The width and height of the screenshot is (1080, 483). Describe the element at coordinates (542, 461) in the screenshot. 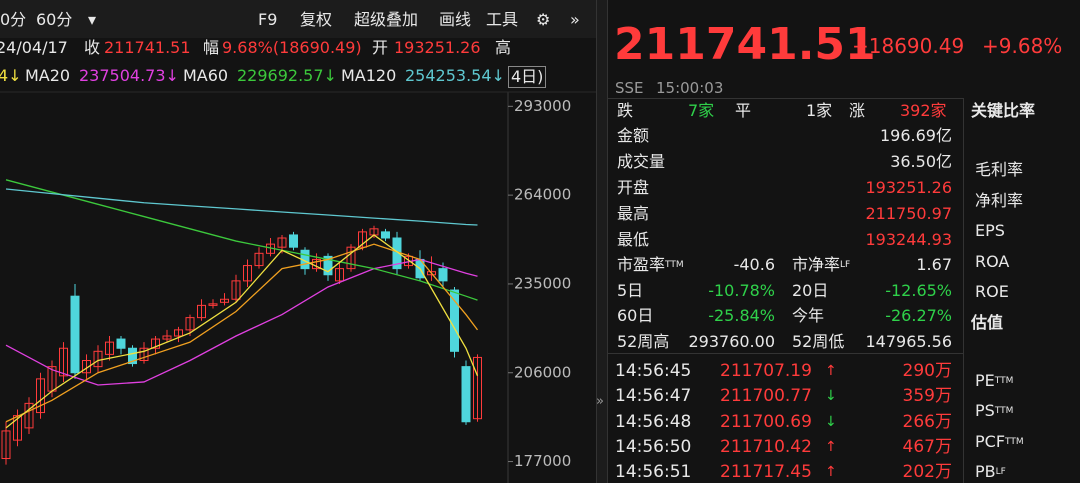

I see `y-tick-label: 177000` at that location.